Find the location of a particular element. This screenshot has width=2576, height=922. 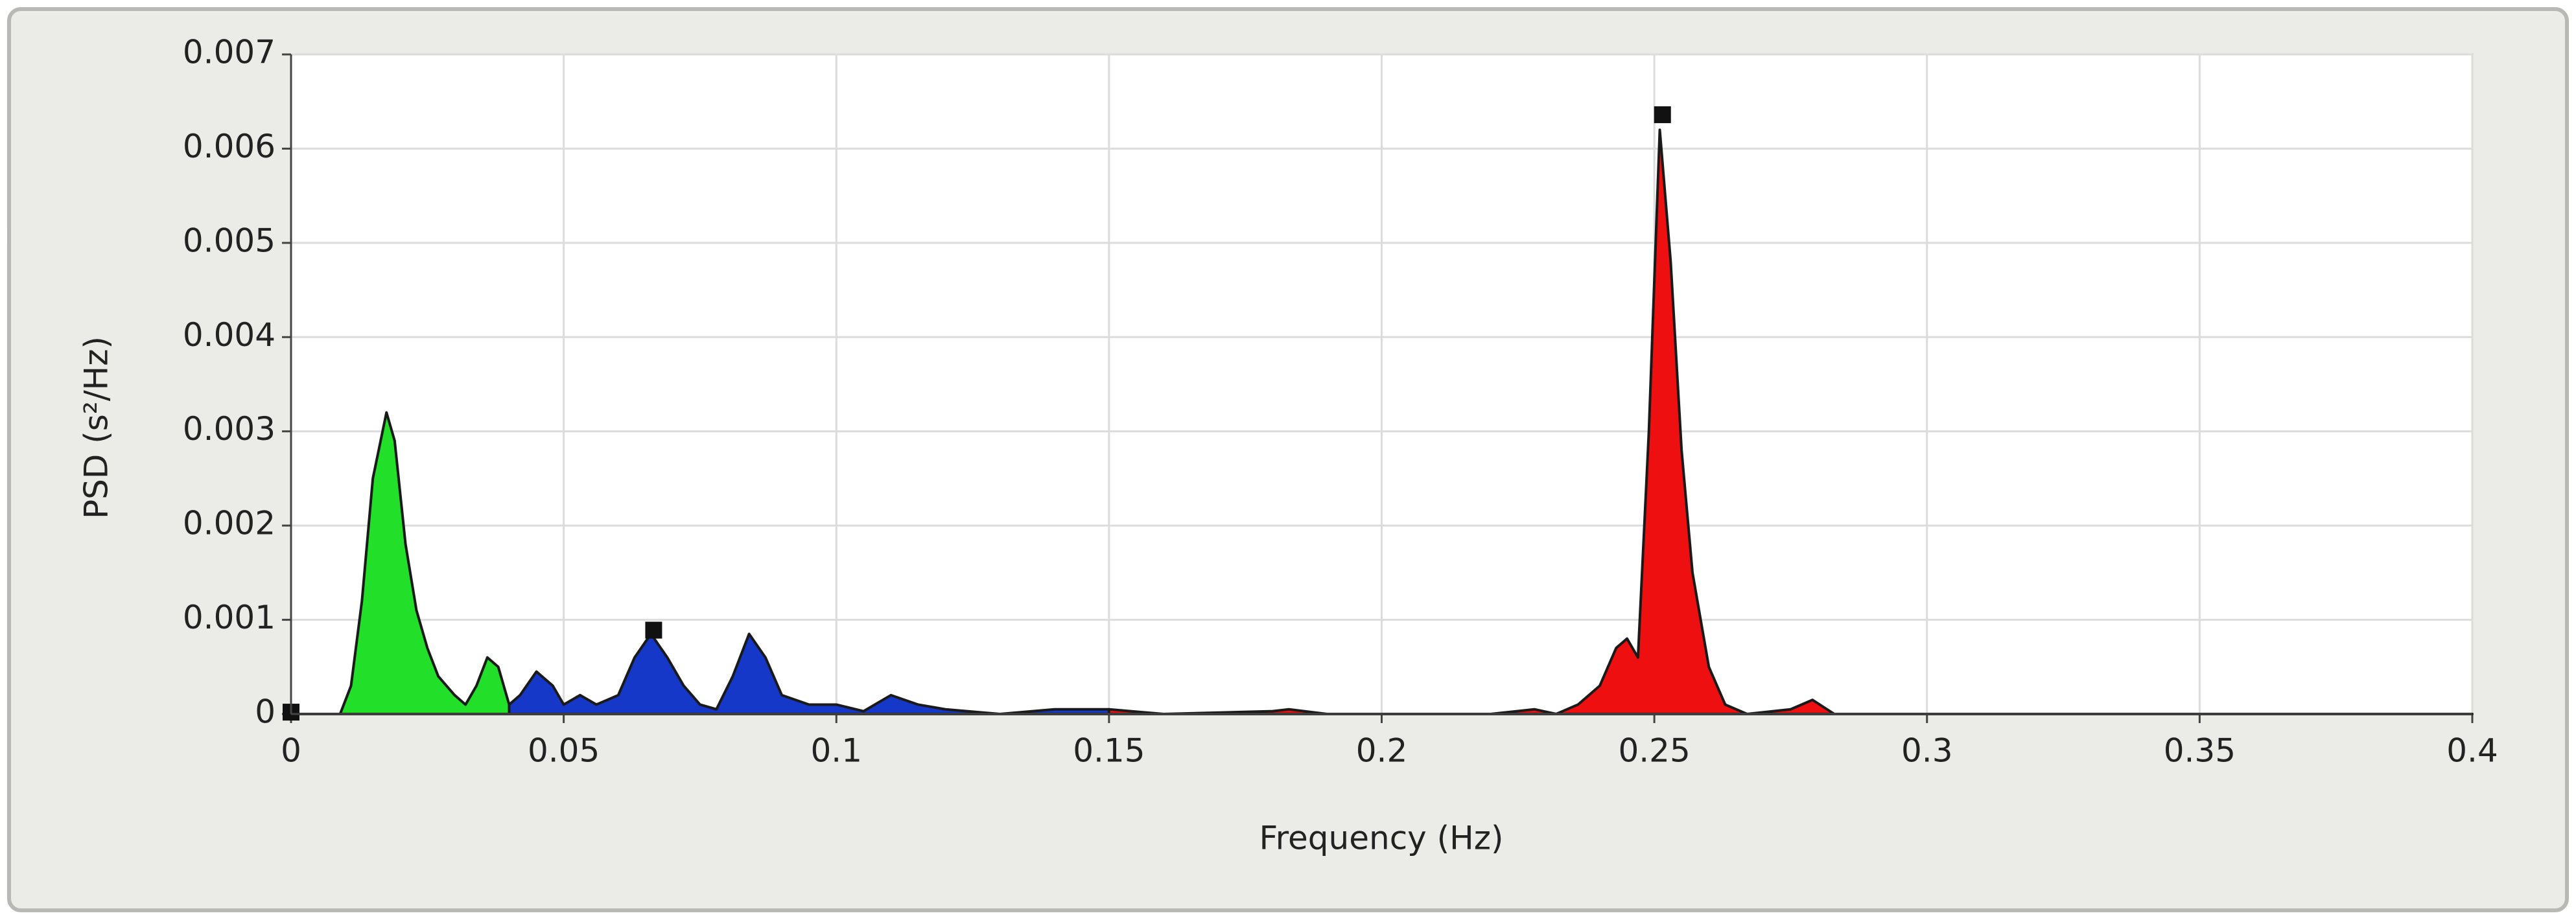

y-axis-label: PSD (s²/Hz) is located at coordinates (96, 427).